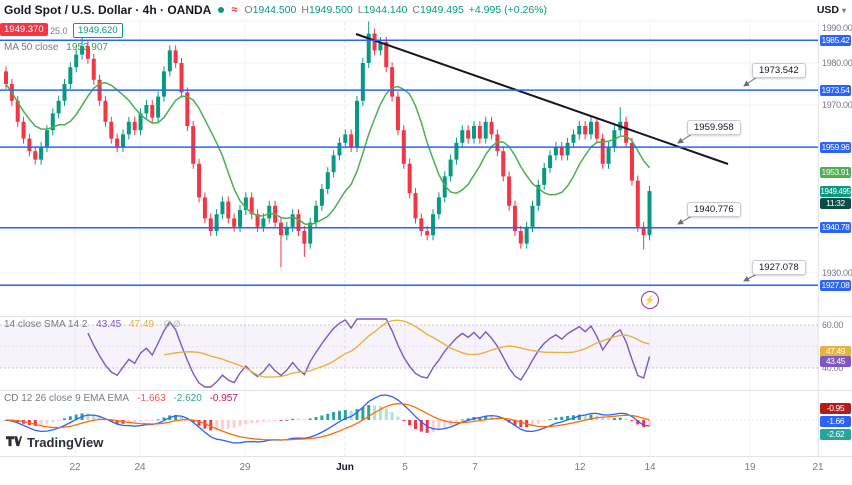 Image resolution: width=852 pixels, height=485 pixels. Describe the element at coordinates (172, 324) in the screenshot. I see `indicator-action-icons: Ø Ø` at that location.